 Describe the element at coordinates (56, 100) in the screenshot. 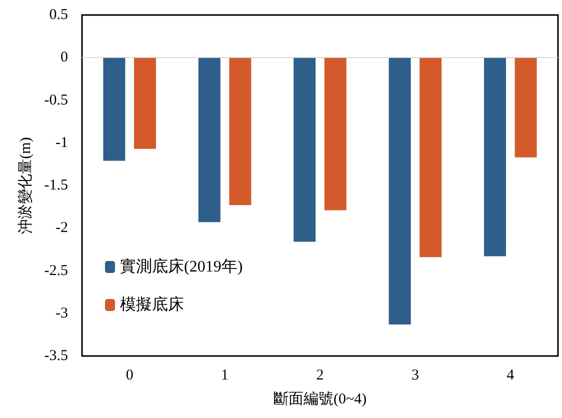

I see `y-tick-label: -0.5` at that location.